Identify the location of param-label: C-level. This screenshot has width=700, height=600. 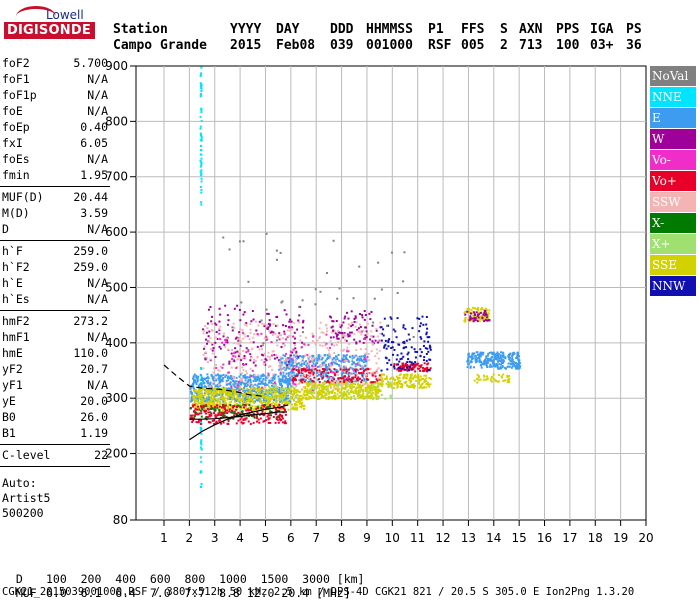
(26, 455).